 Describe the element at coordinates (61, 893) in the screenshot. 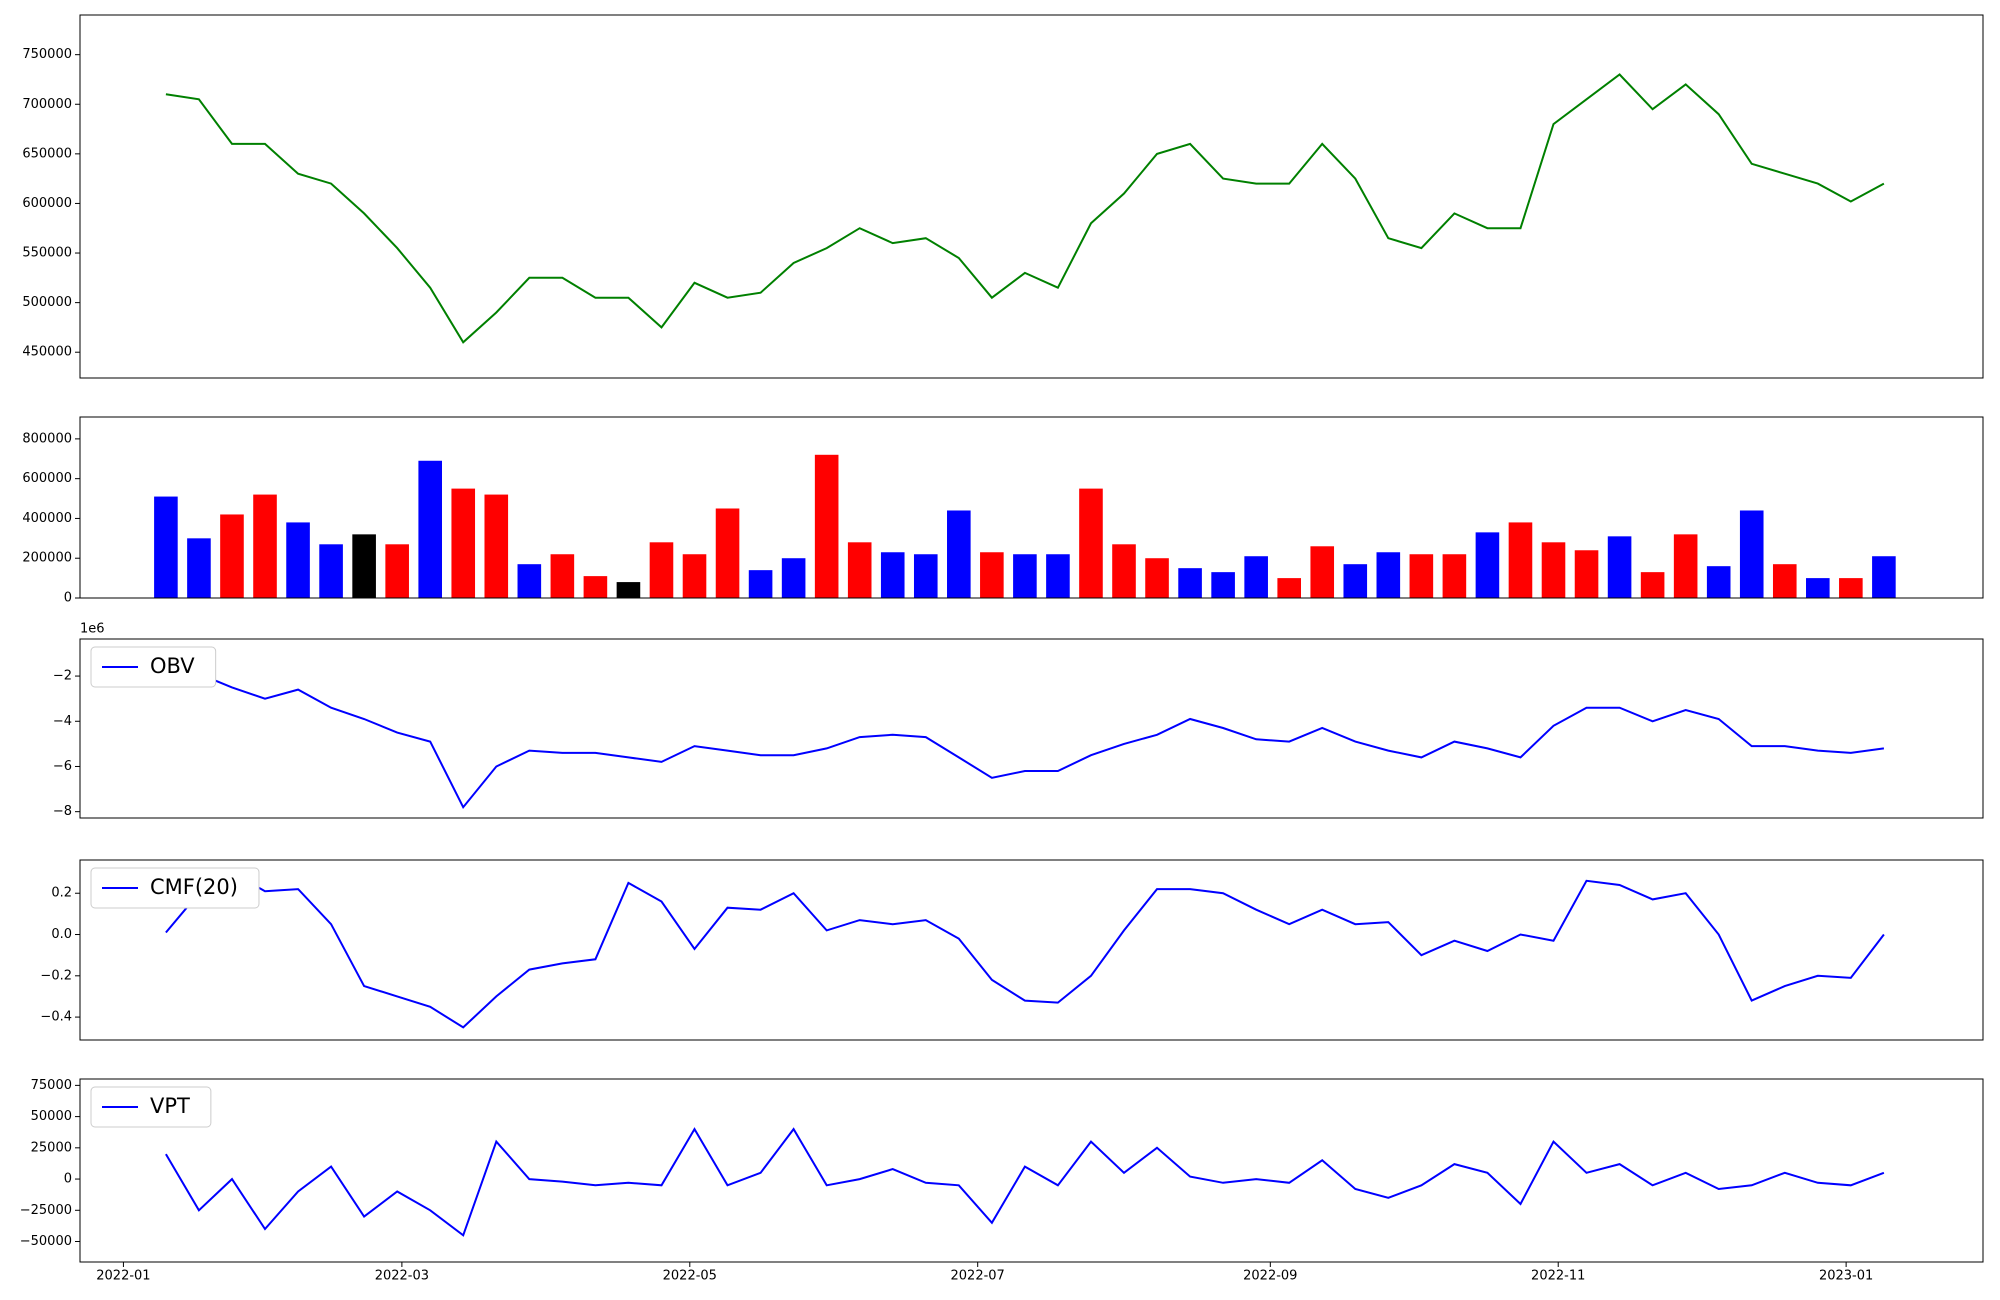

I see `y-tick-label: 0.2` at that location.